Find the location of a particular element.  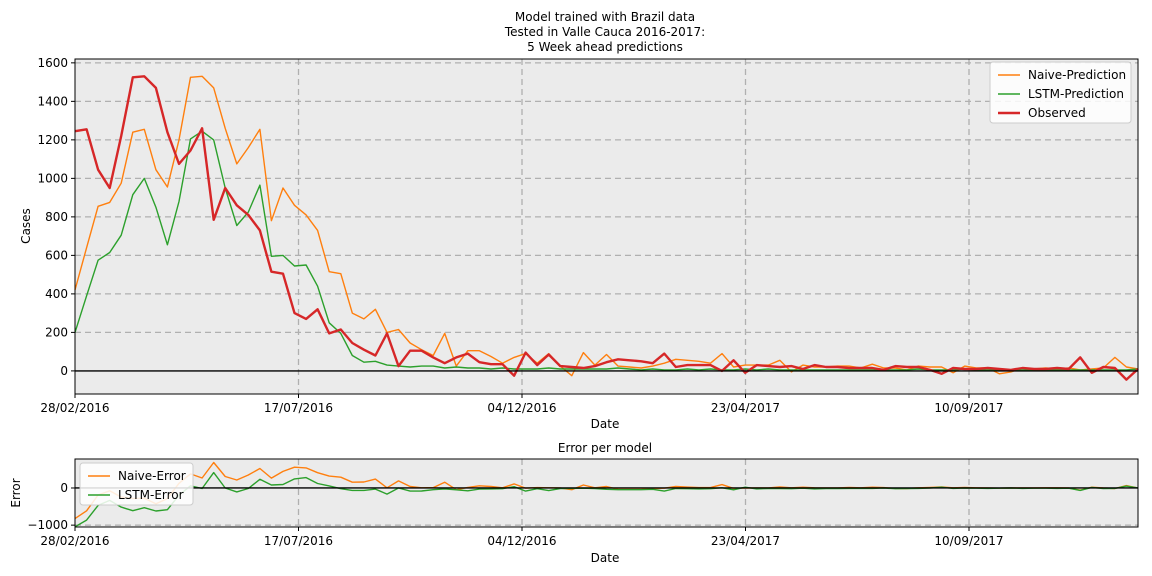

error-plot-background is located at coordinates (606, 493).